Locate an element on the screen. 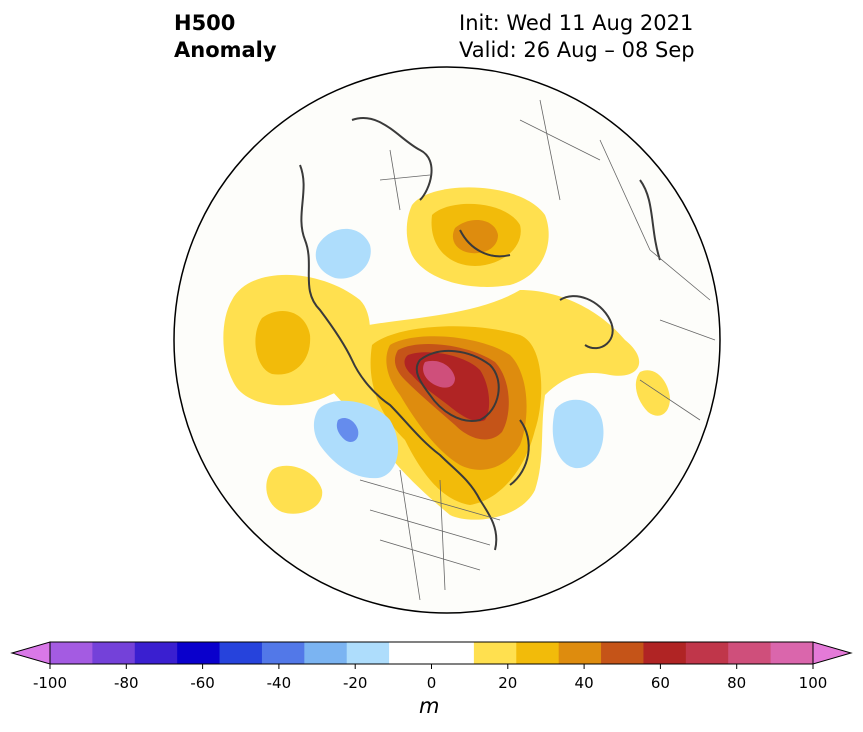 Image resolution: width=863 pixels, height=732 pixels. colorbar-extend-min is located at coordinates (30, 653).